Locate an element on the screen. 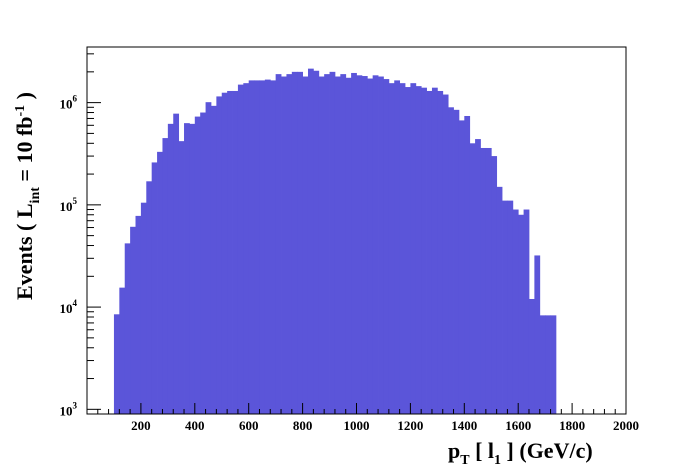  y-tick-label: 10³ is located at coordinates (69, 409).